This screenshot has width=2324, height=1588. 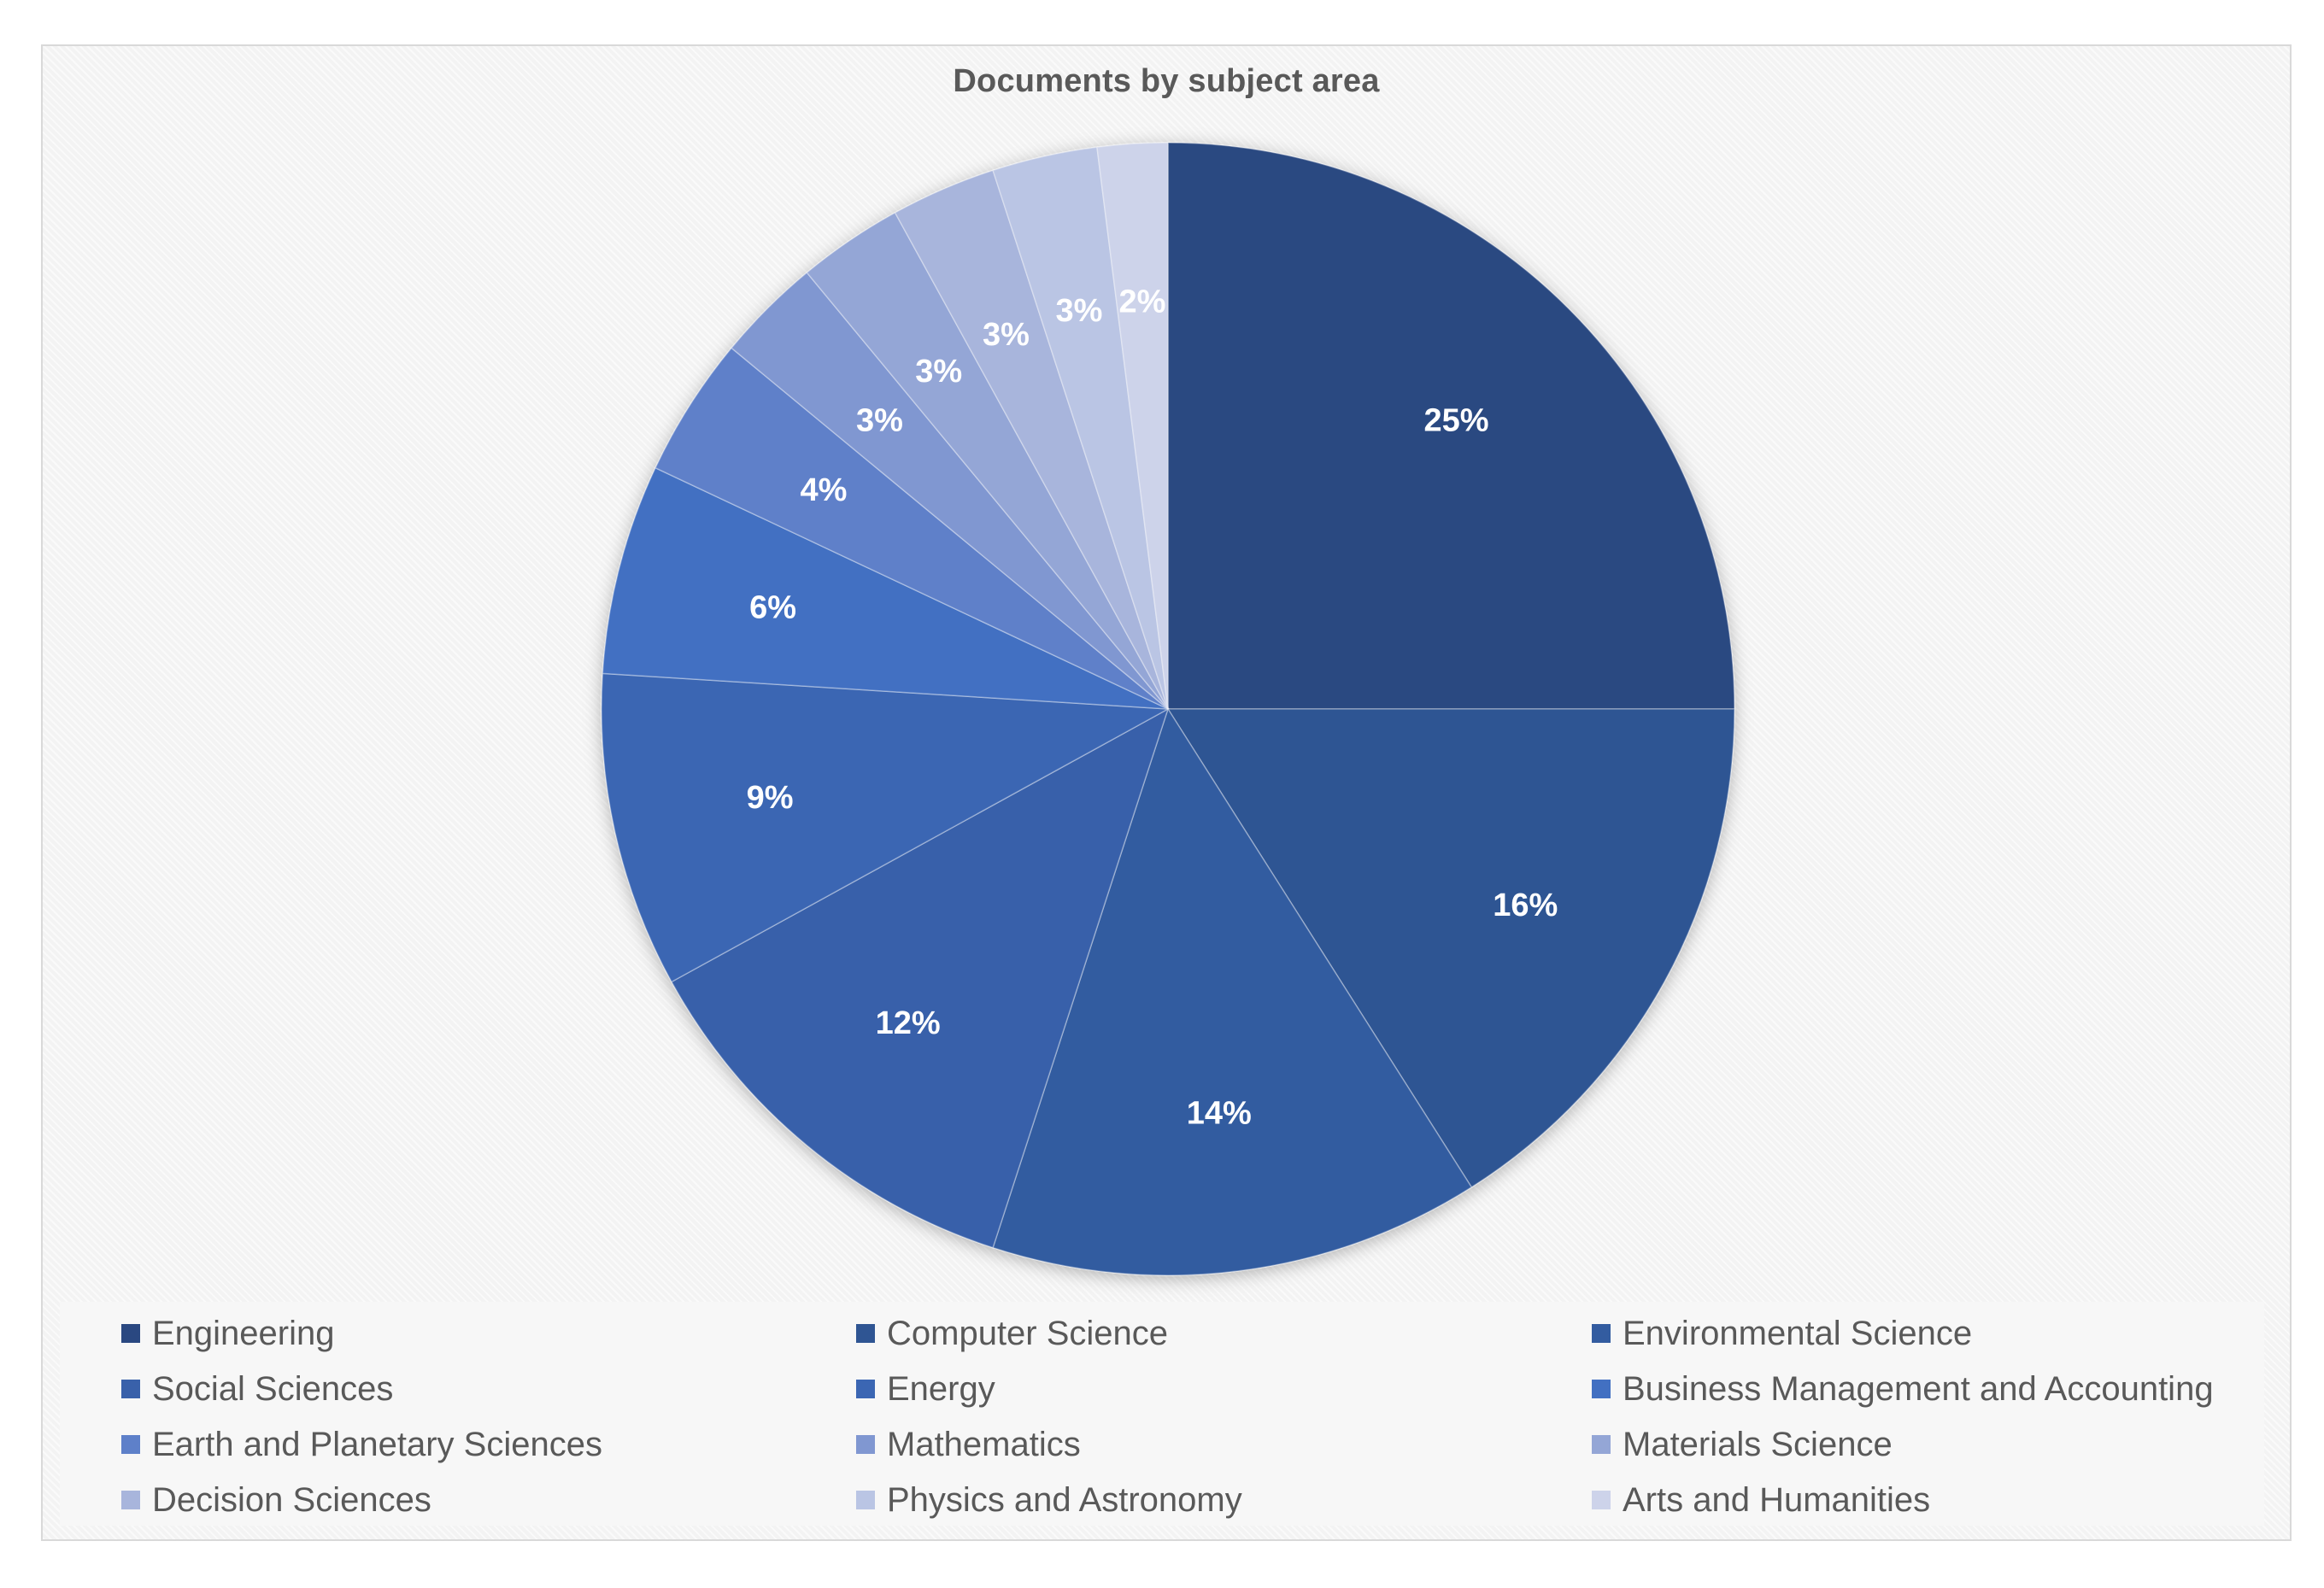 I want to click on legend-item-engineering: Engineering, so click(x=228, y=1334).